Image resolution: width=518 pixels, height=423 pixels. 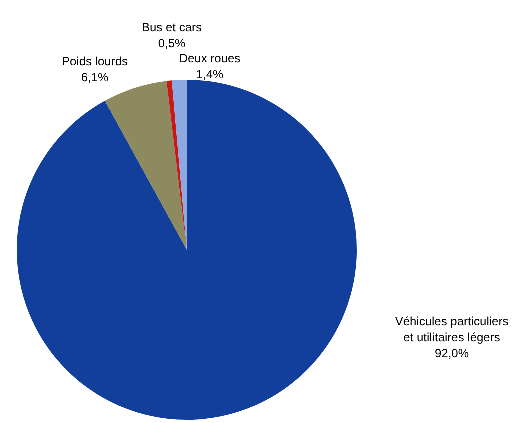 What do you see at coordinates (210, 74) in the screenshot?
I see `data-label: 1,4%` at bounding box center [210, 74].